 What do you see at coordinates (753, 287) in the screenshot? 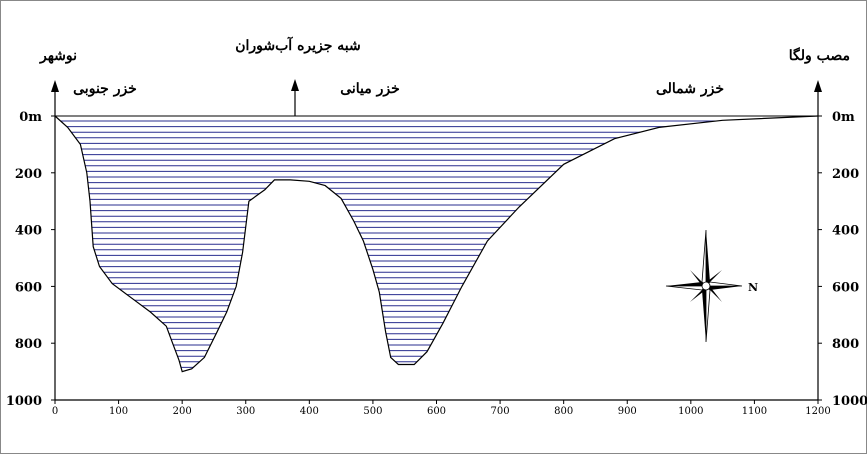
I see `compass-north-label: N` at bounding box center [753, 287].